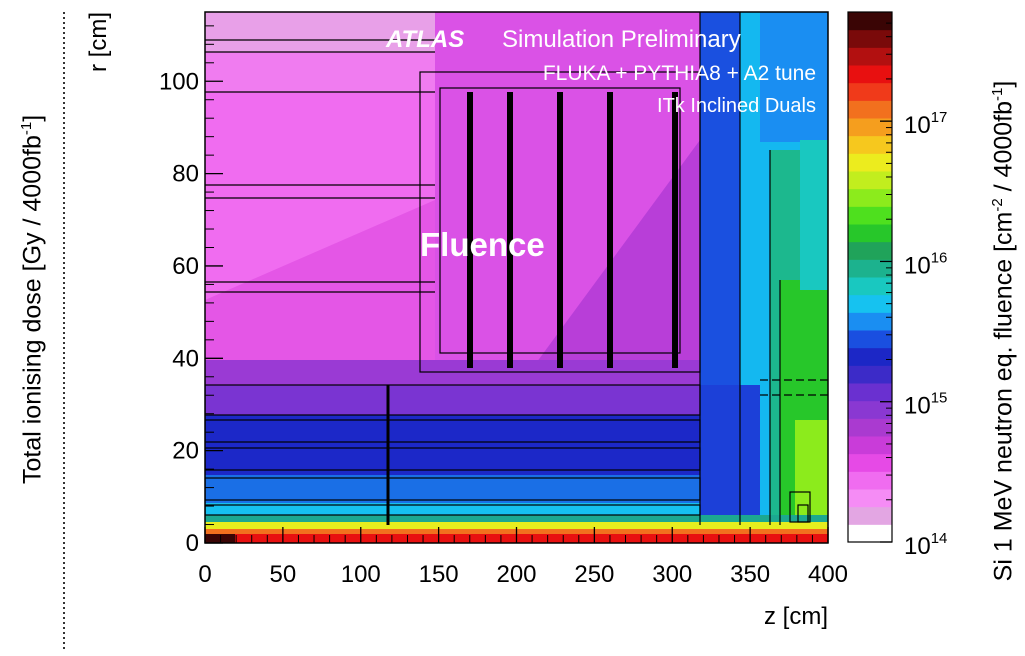  What do you see at coordinates (750, 574) in the screenshot?
I see `x-tick-label-7: 350` at bounding box center [750, 574].